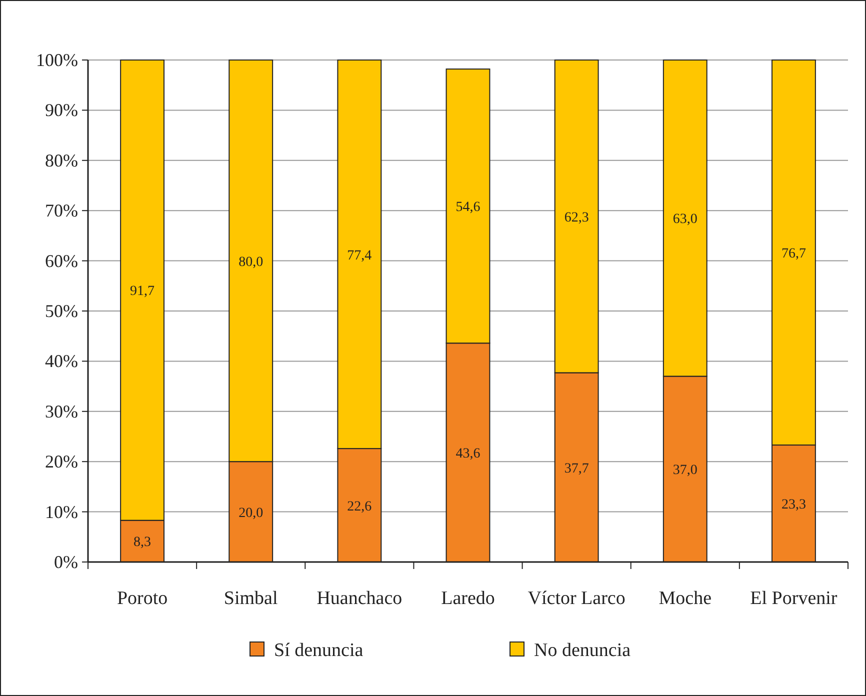 This screenshot has width=866, height=696. What do you see at coordinates (61, 160) in the screenshot?
I see `y-tick-label: 80%` at bounding box center [61, 160].